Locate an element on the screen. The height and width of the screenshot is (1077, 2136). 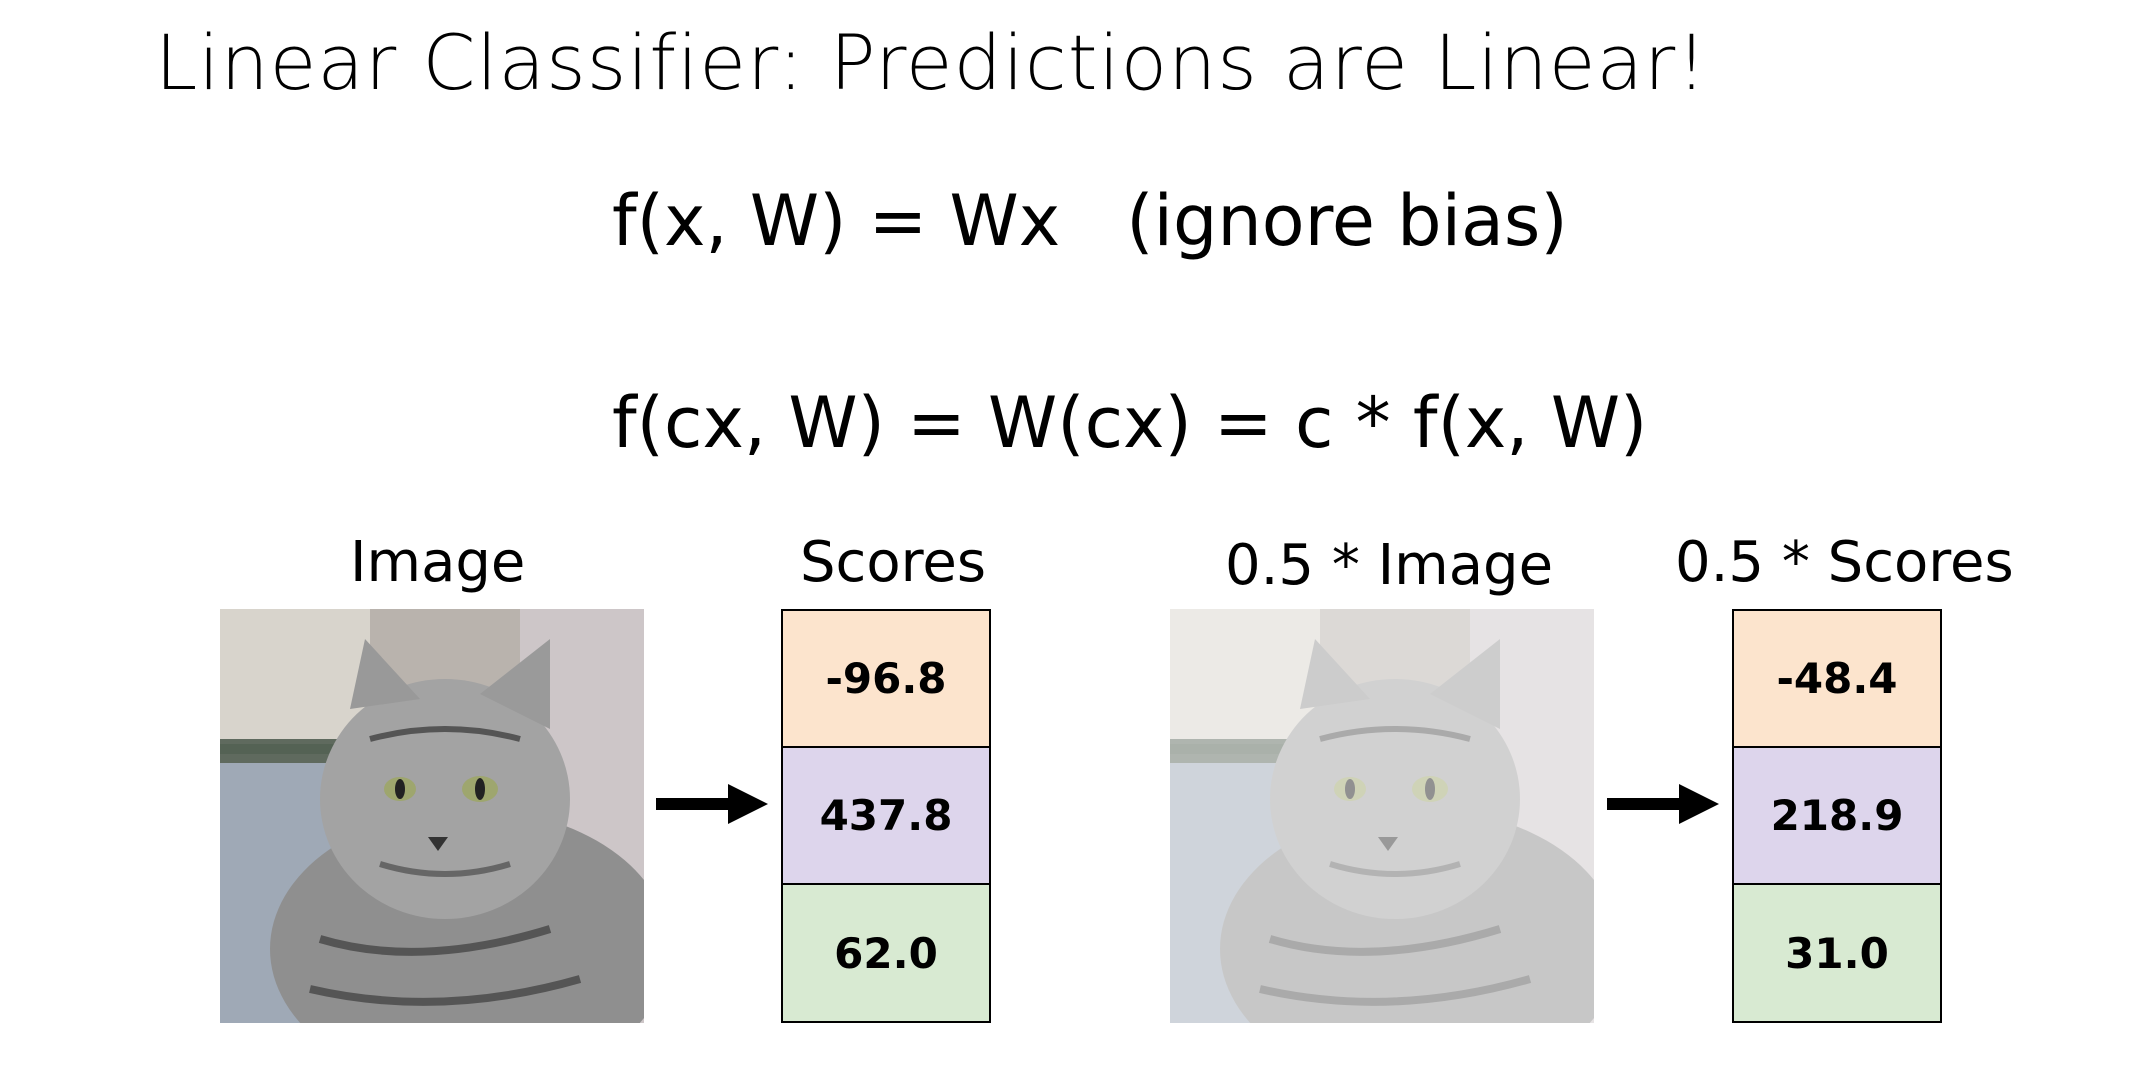
scores-column: -96.8 437.8 62.0 is located at coordinates (886, 816).